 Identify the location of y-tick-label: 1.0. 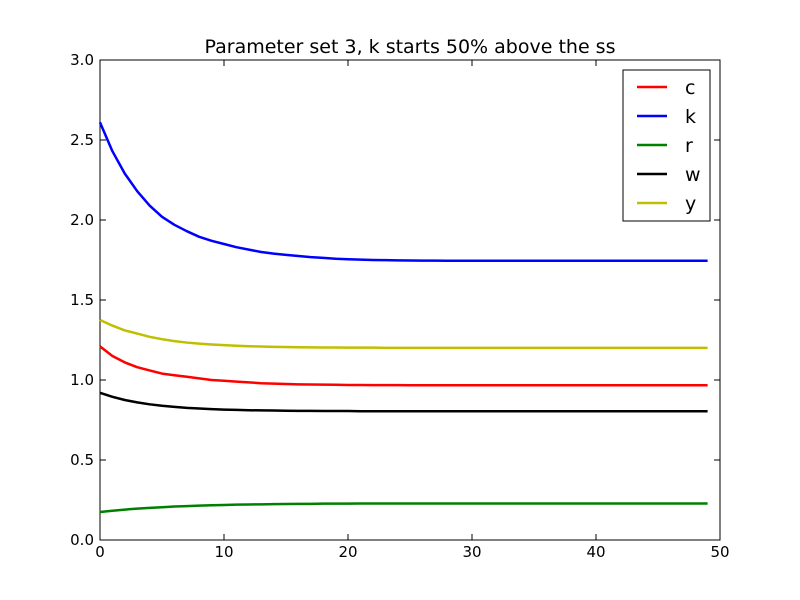
(82, 380).